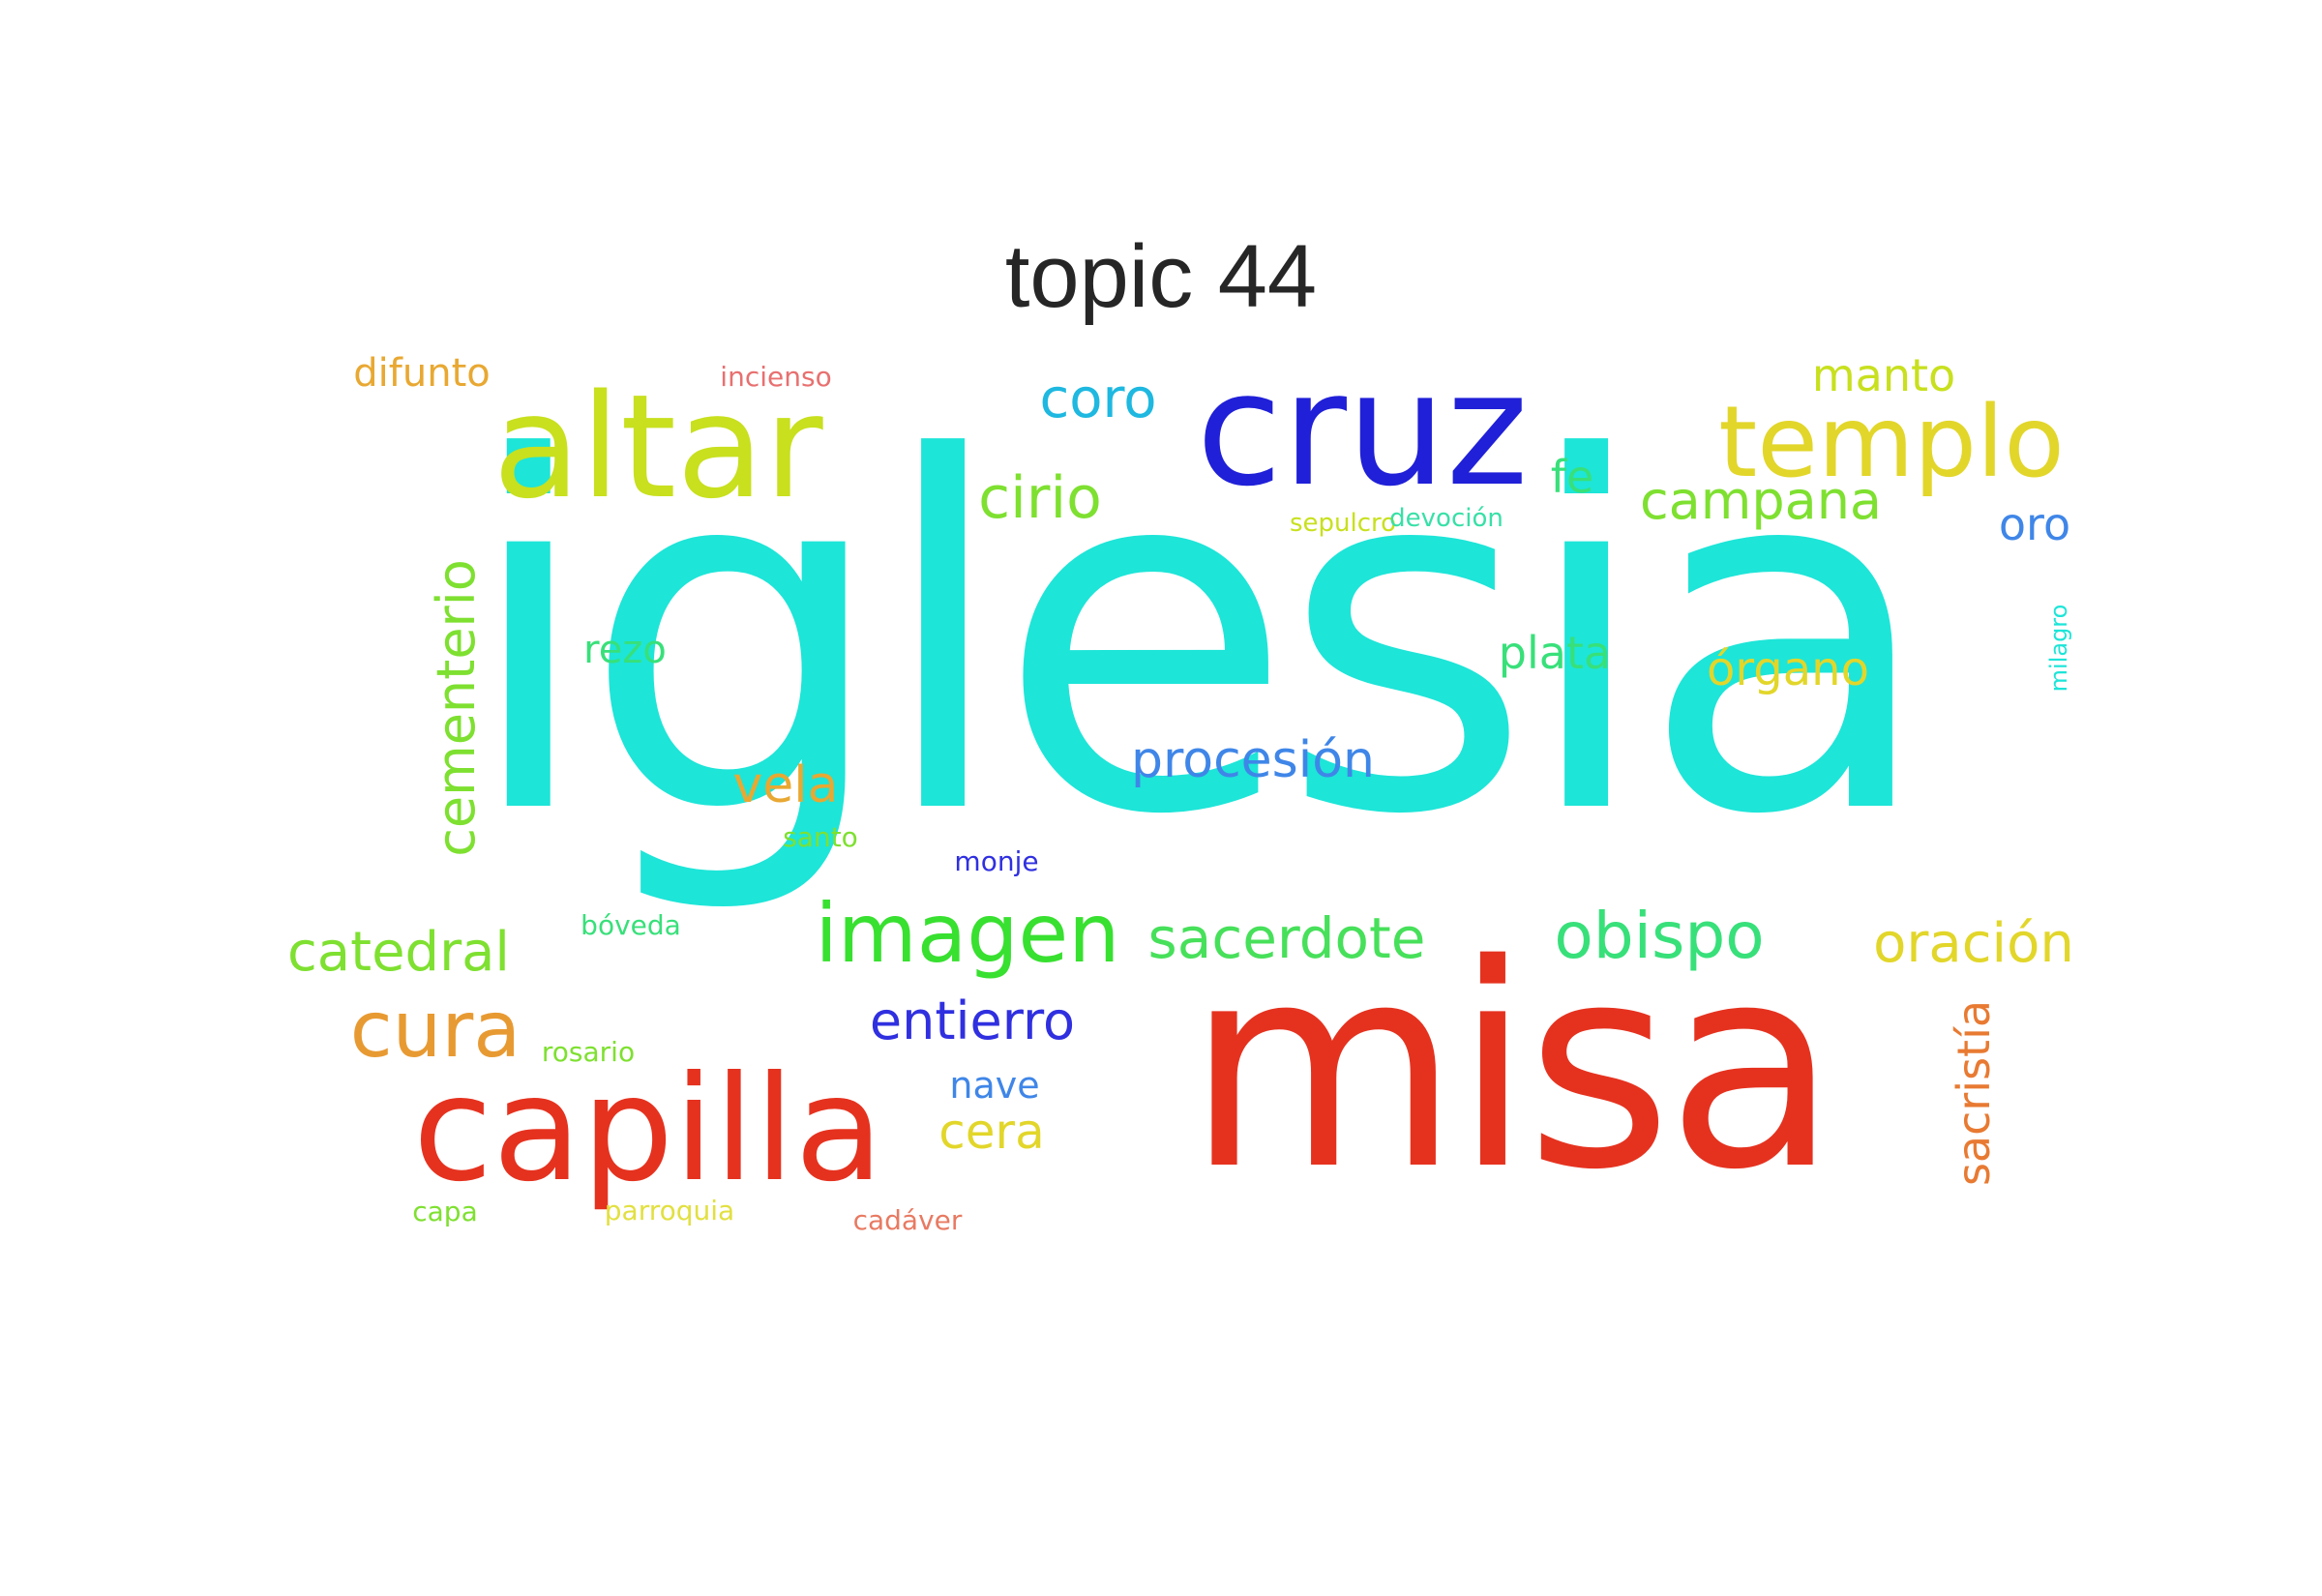 This screenshot has height=1596, width=2322. I want to click on word-oro: oro, so click(2034, 524).